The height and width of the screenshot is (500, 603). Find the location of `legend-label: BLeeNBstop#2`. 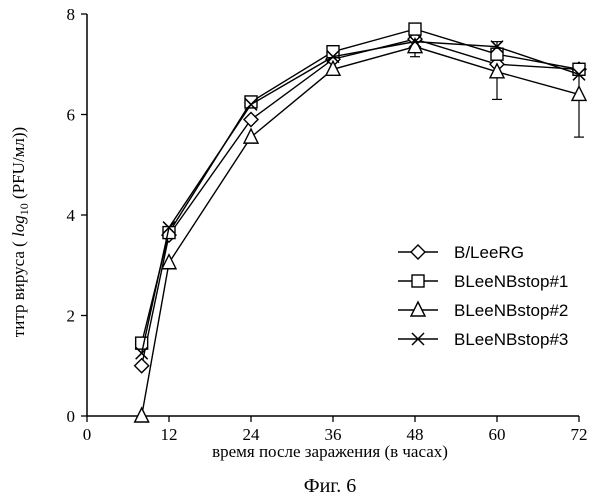

legend-label: BLeeNBstop#2 is located at coordinates (511, 310).